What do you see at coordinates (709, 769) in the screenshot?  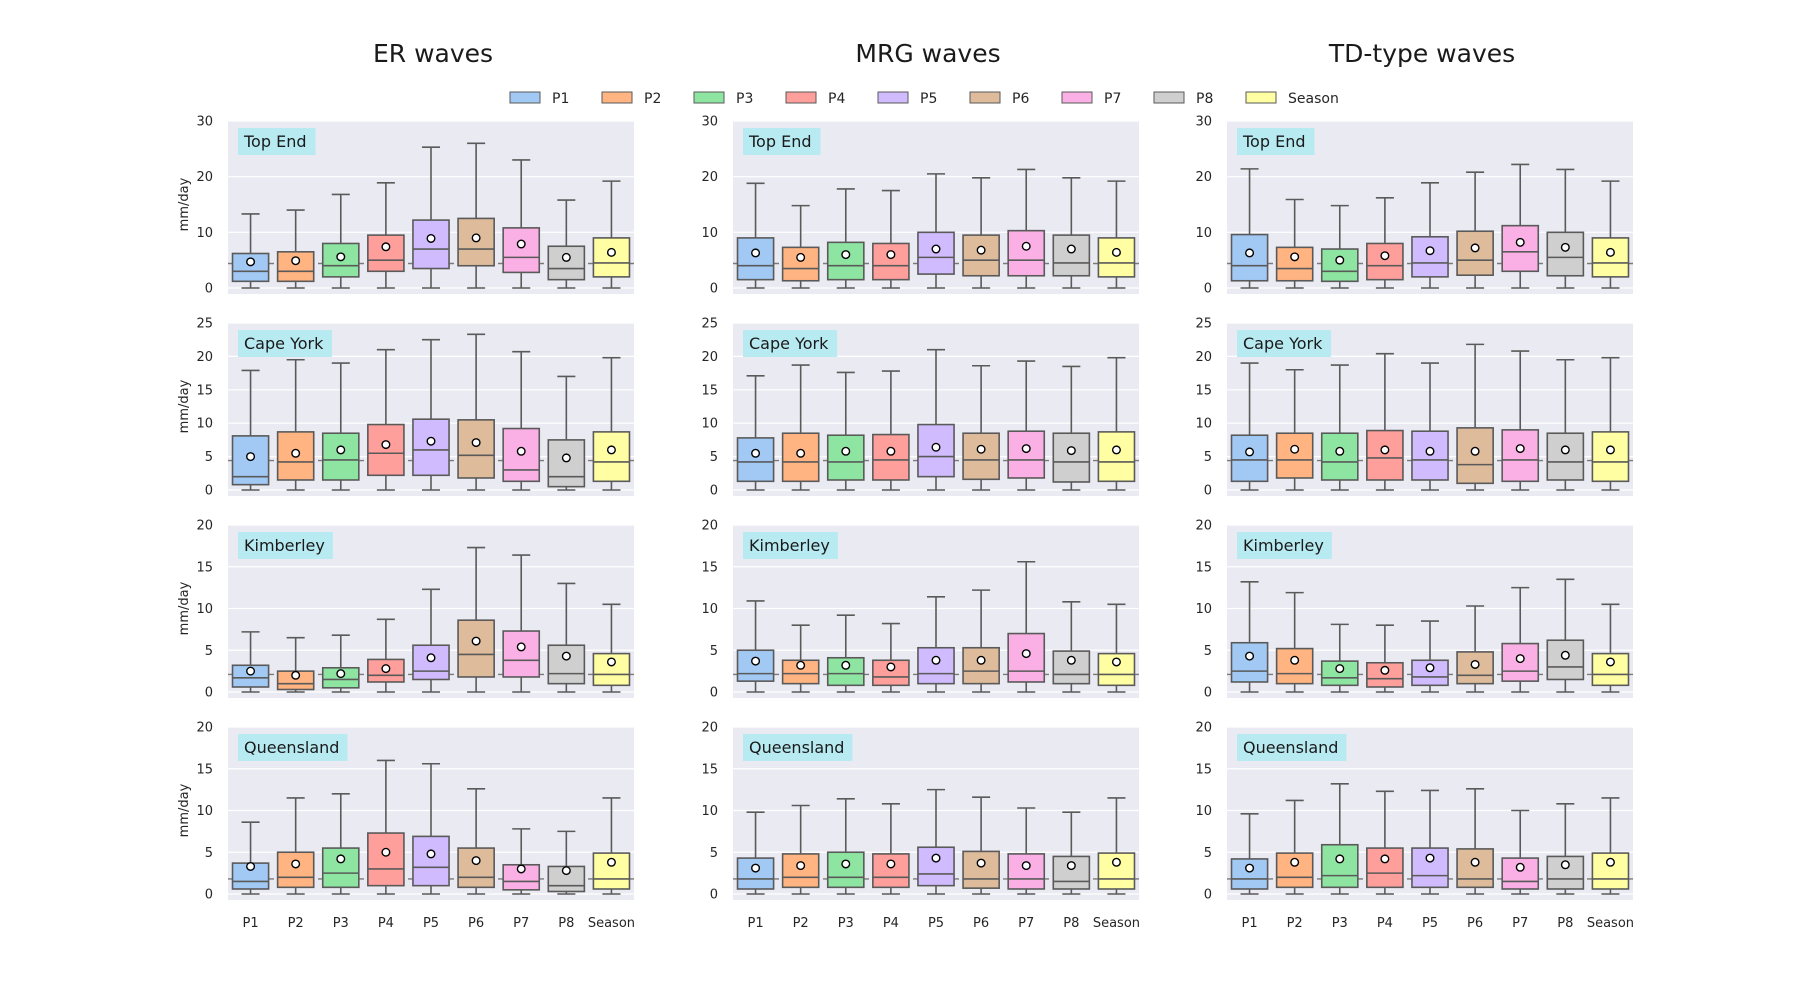 I see `y-tick-label: 15` at bounding box center [709, 769].